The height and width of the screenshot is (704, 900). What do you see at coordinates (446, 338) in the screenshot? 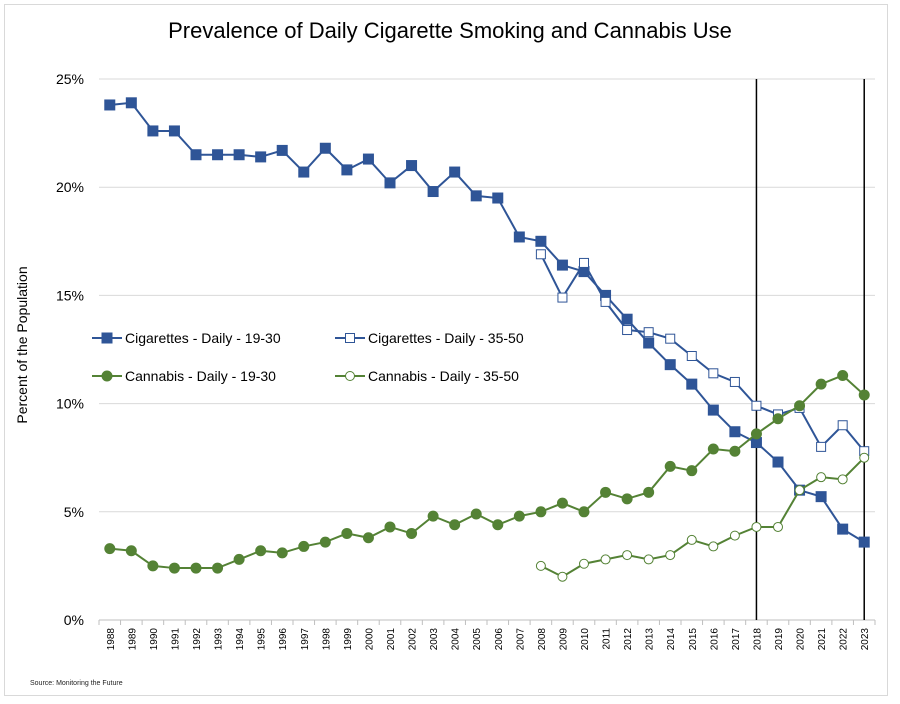
I see `legend-label: Cigarettes - Daily - 35-50` at bounding box center [446, 338].